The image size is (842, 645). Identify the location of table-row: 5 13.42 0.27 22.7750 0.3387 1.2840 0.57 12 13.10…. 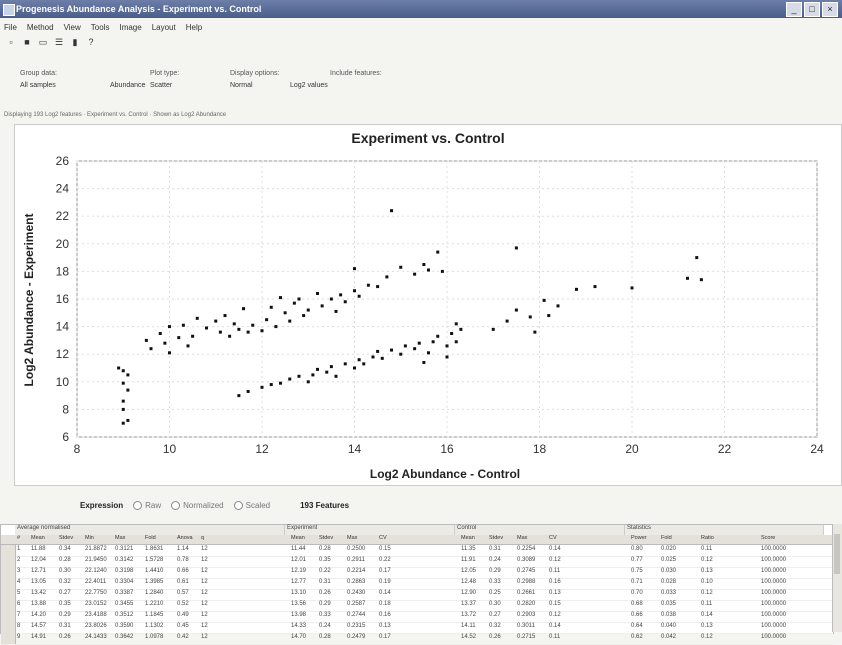
(417, 595).